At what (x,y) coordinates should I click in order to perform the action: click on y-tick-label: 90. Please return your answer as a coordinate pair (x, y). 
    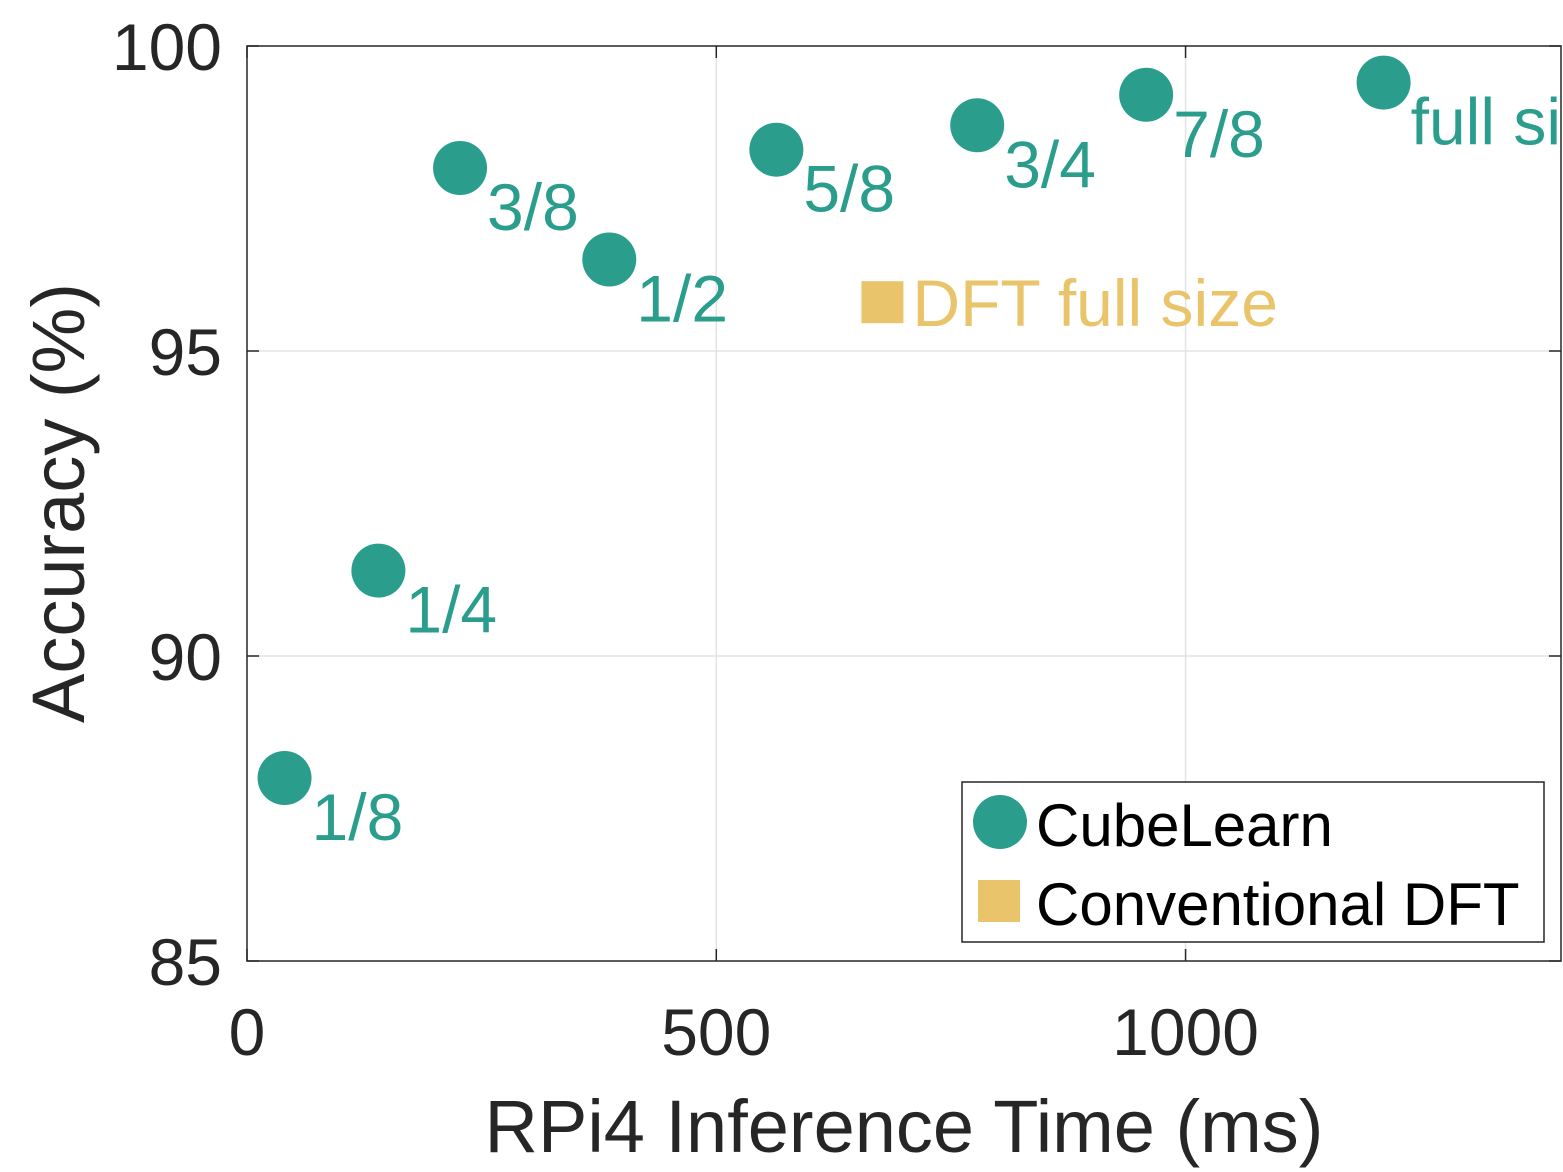
    Looking at the image, I should click on (185, 657).